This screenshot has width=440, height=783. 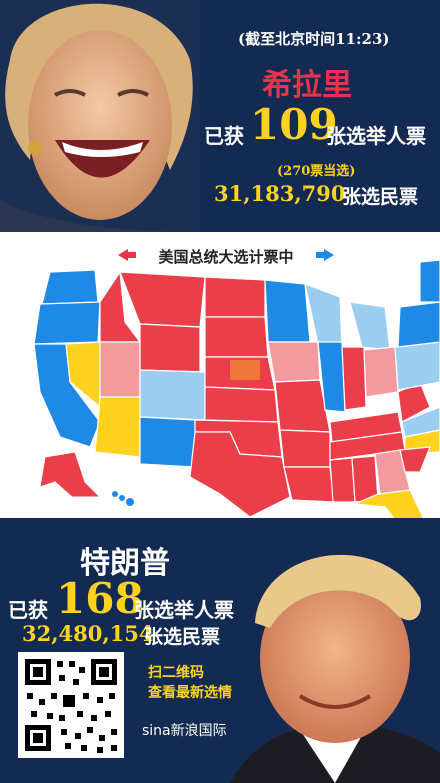 What do you see at coordinates (294, 124) in the screenshot?
I see `clinton-electoral-votes: 109` at bounding box center [294, 124].